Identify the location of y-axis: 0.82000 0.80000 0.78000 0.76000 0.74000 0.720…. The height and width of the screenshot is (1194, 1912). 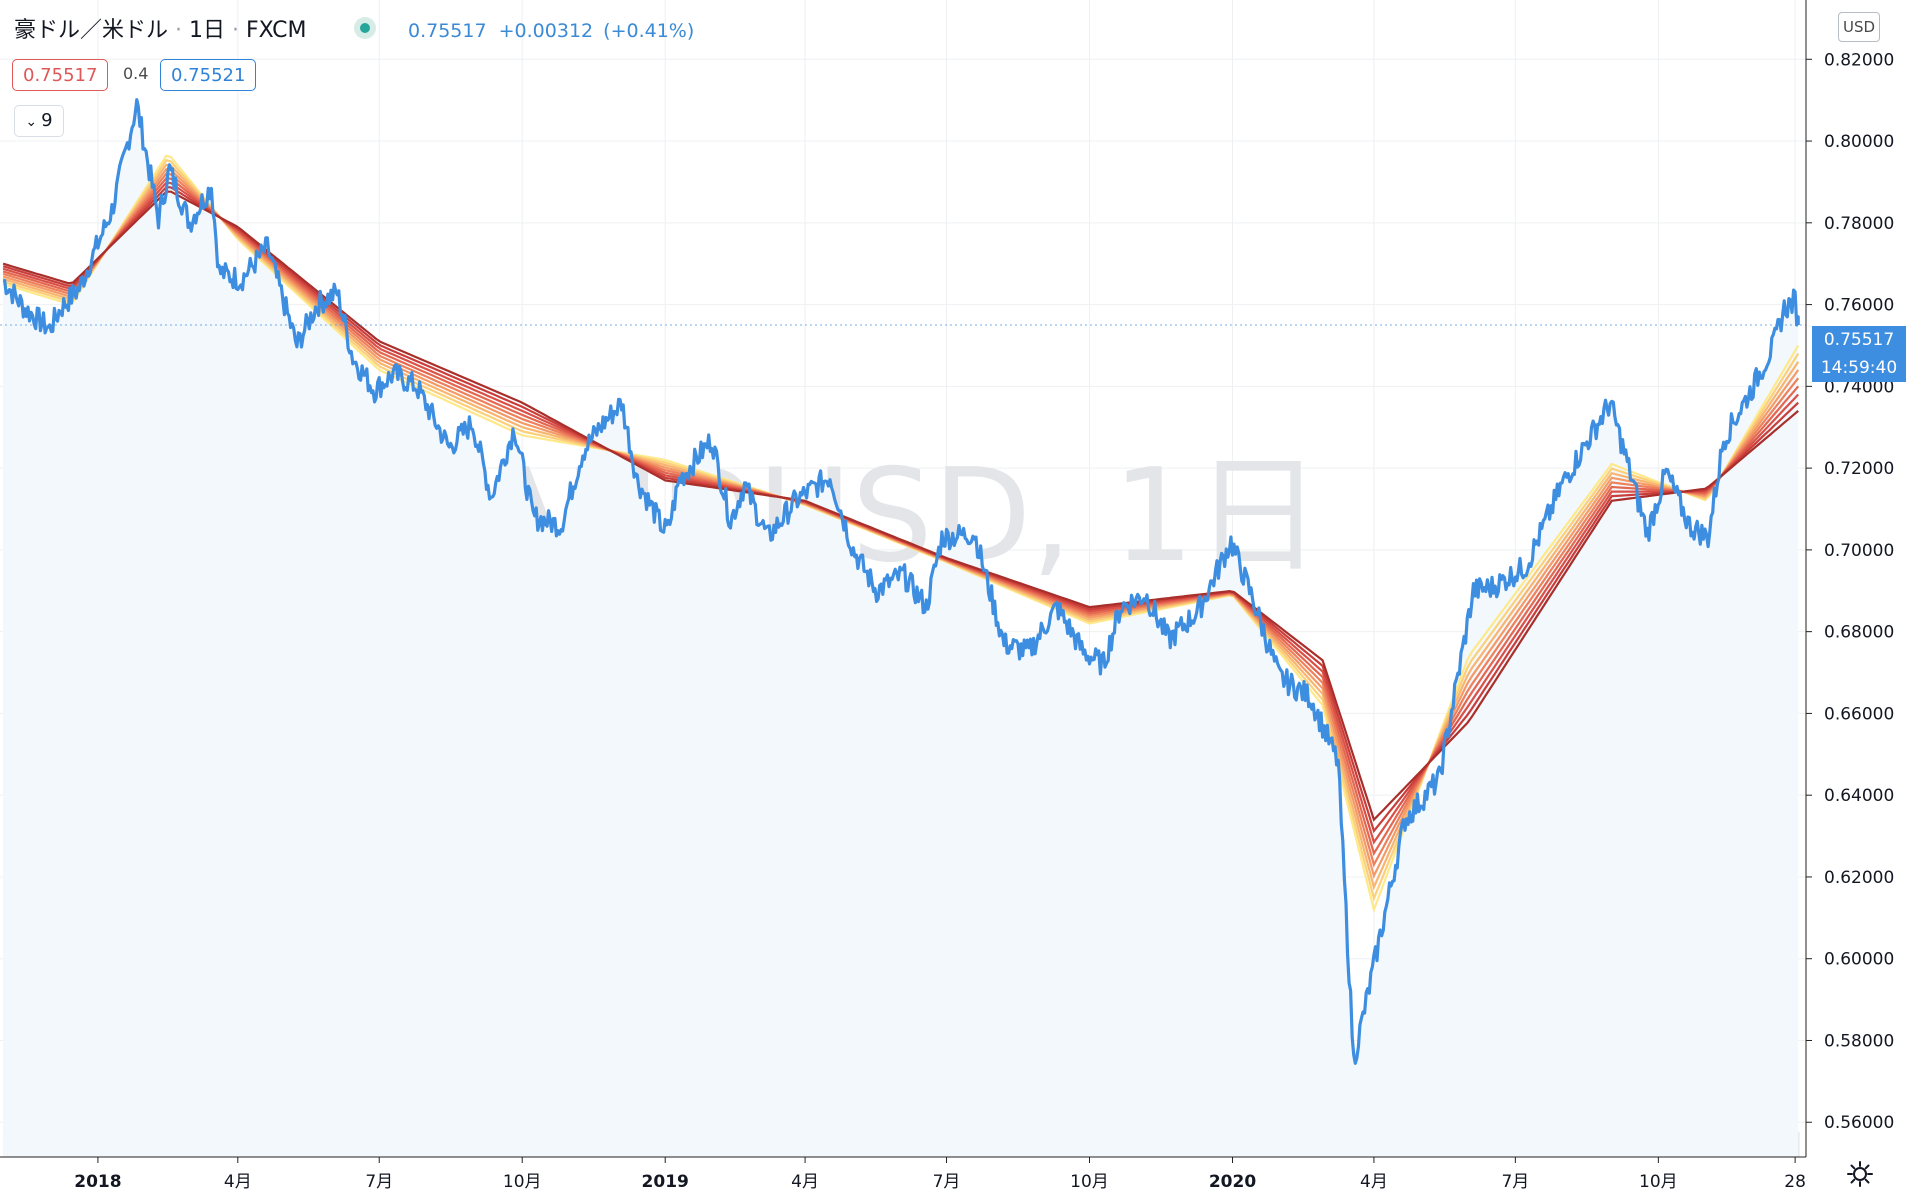
(1850, 591).